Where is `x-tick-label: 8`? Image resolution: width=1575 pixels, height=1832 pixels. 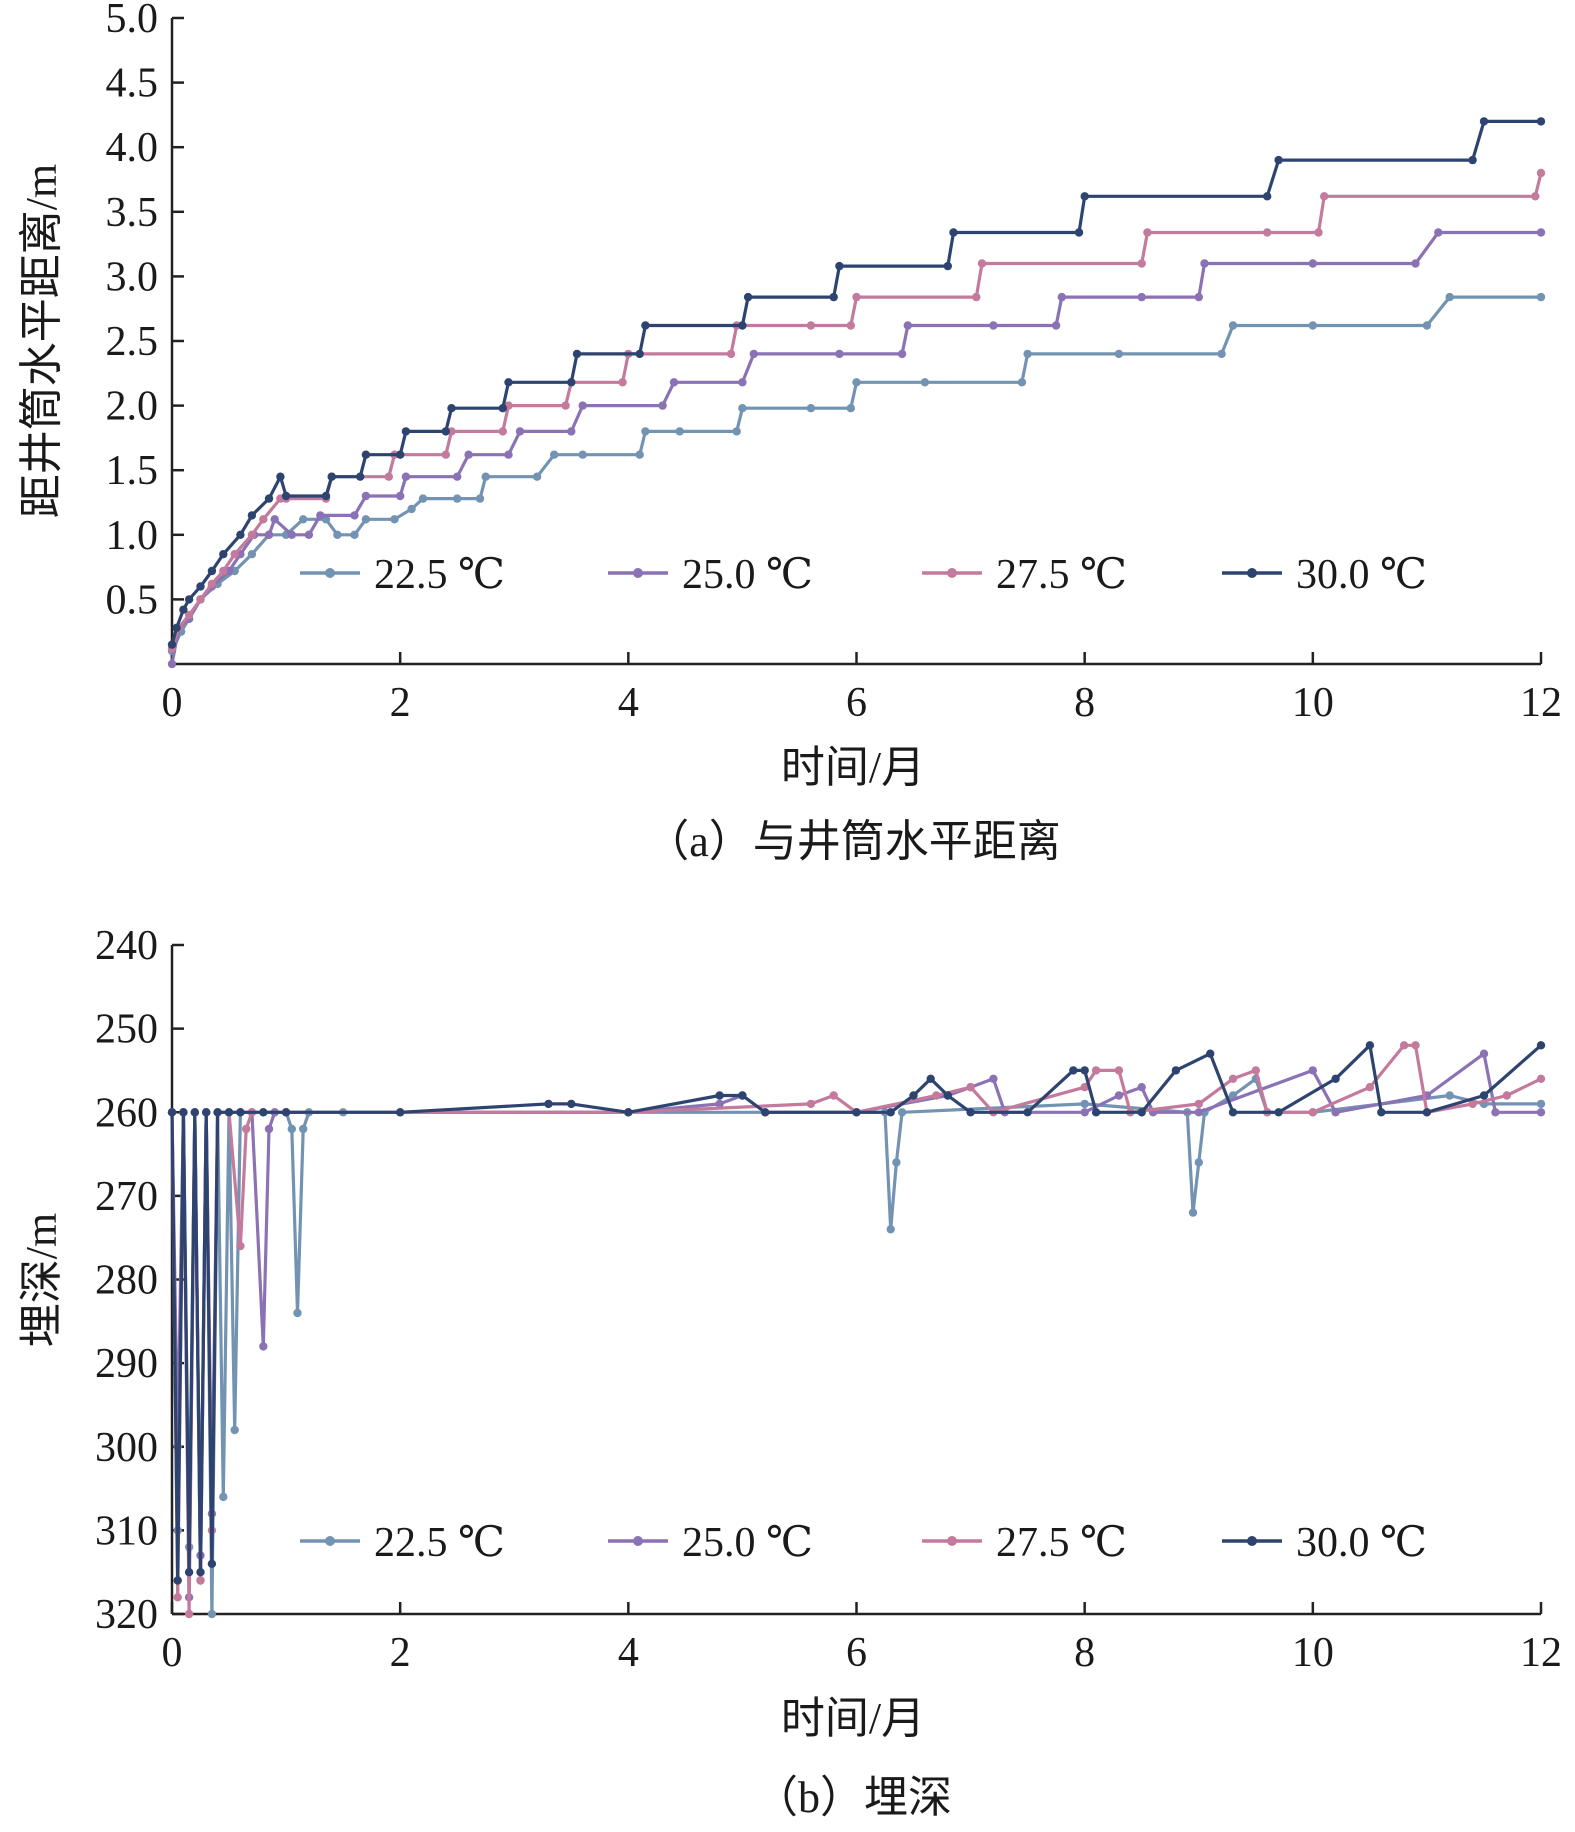 x-tick-label: 8 is located at coordinates (1084, 1653).